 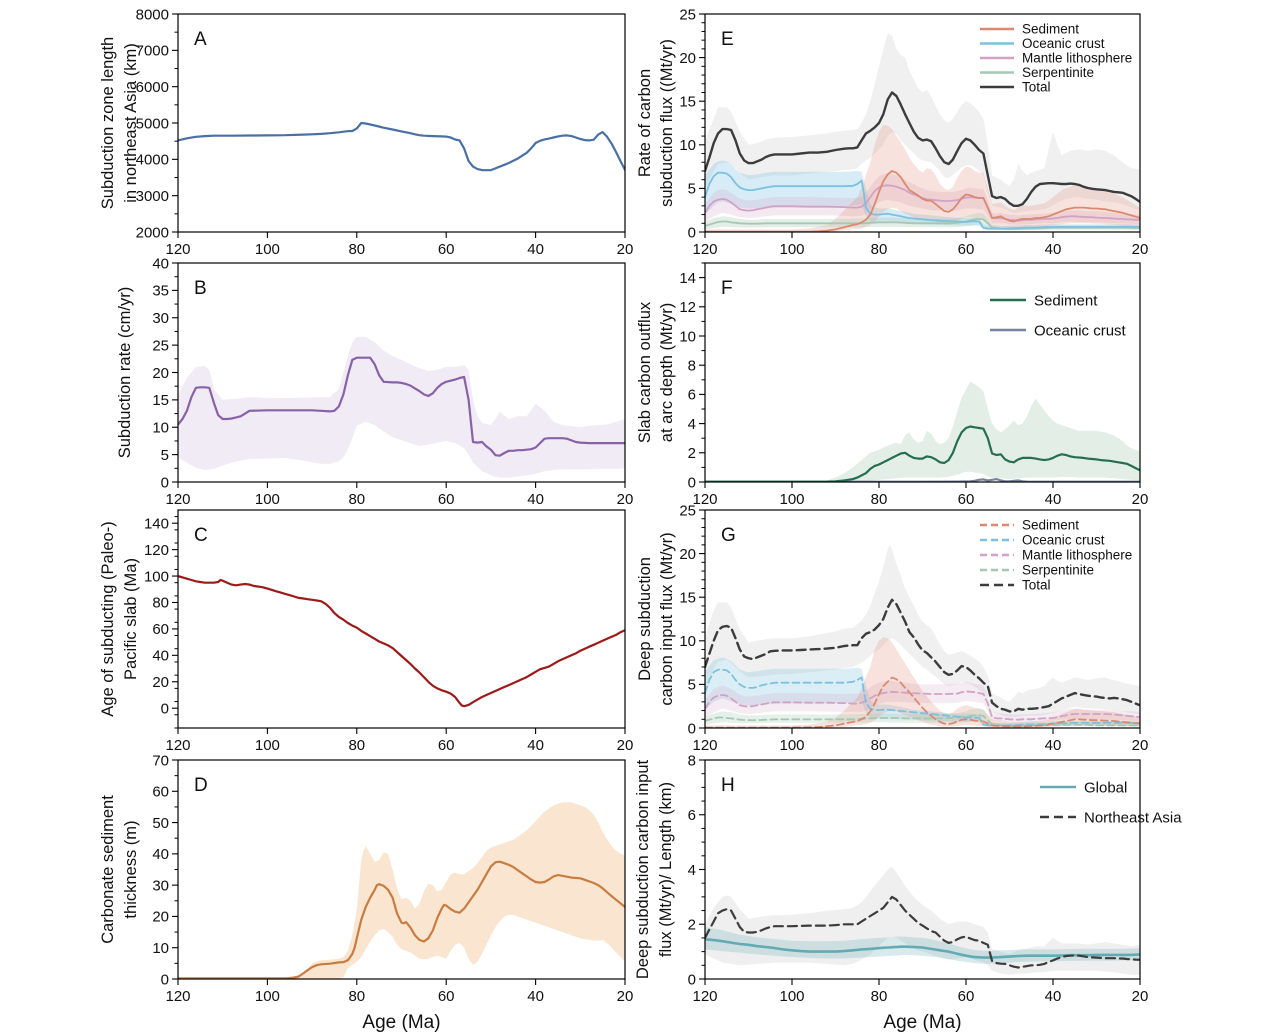 I want to click on svg-text: Subduction rate (cm/yr), so click(x=125, y=372).